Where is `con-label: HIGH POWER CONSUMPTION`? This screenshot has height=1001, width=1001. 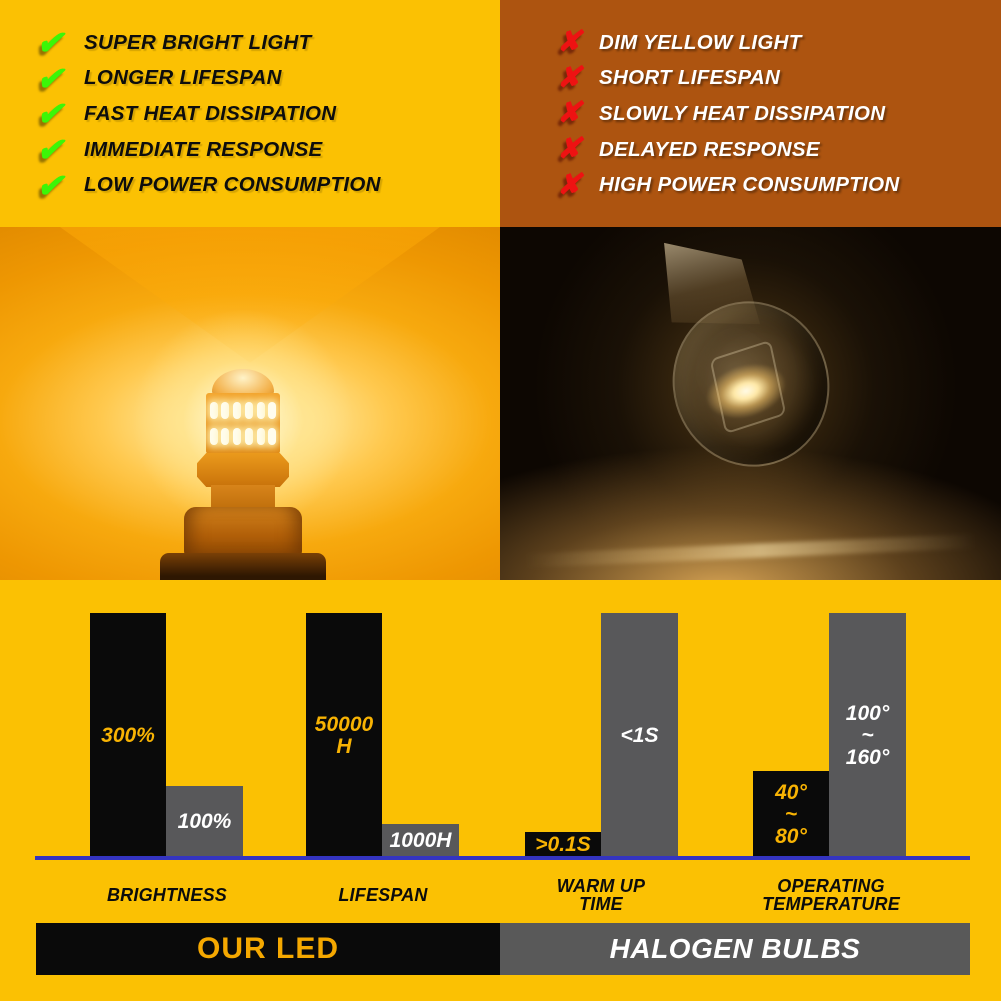 con-label: HIGH POWER CONSUMPTION is located at coordinates (749, 185).